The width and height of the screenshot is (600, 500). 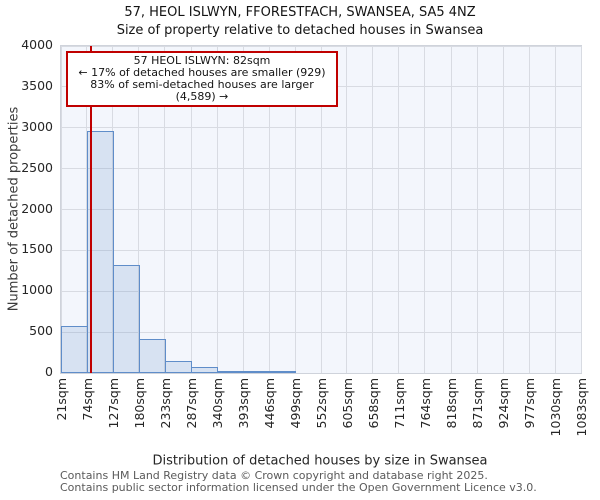 I want to click on x-tick-label: 764sqm, so click(x=425, y=403).